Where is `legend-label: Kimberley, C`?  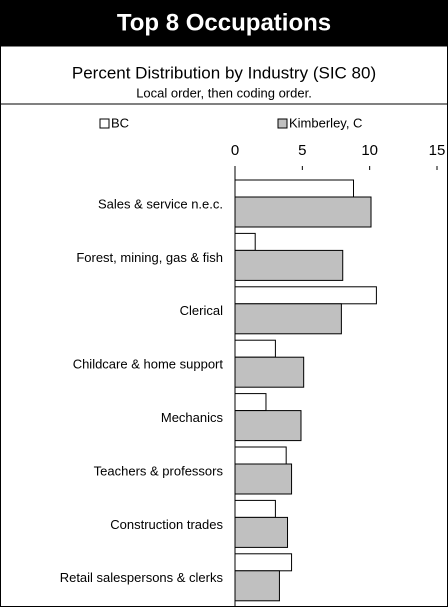
legend-label: Kimberley, C is located at coordinates (325, 122).